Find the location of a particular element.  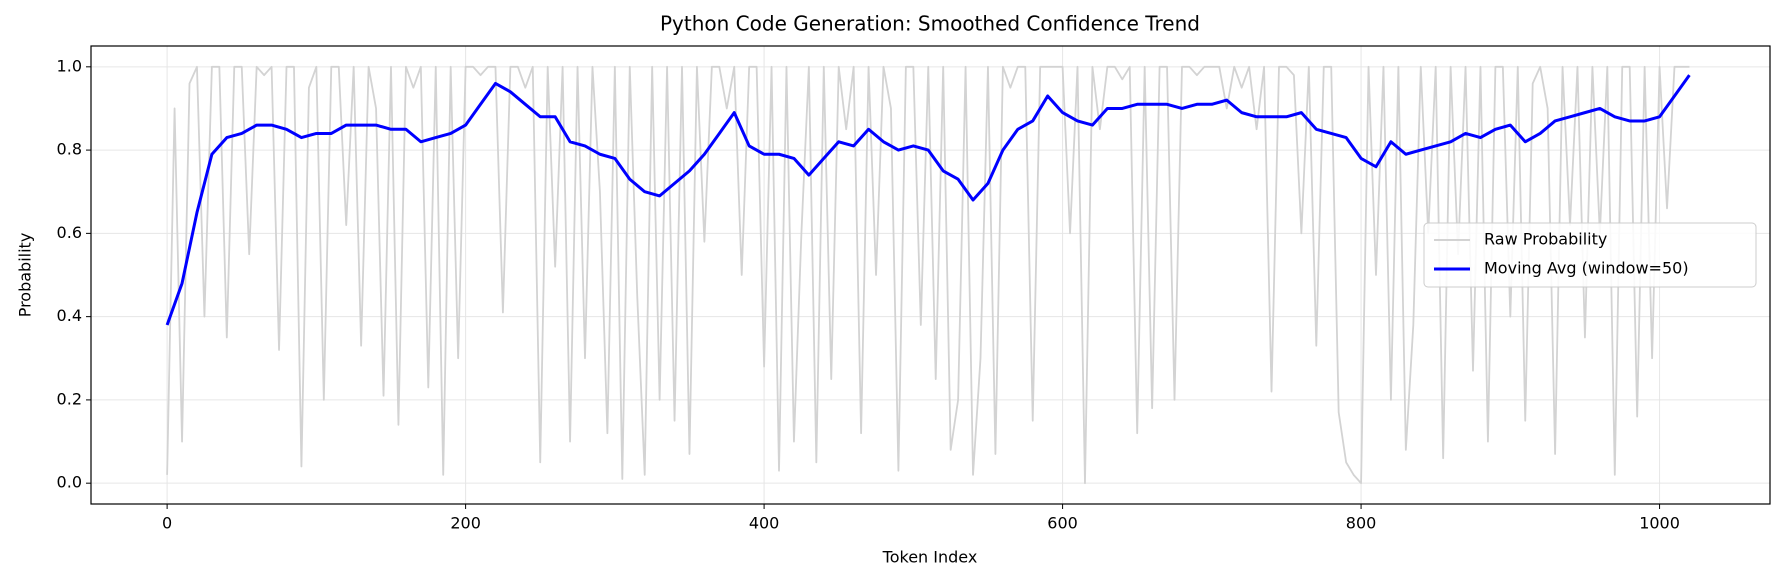

legend-label: Raw Probability is located at coordinates (1545, 239).